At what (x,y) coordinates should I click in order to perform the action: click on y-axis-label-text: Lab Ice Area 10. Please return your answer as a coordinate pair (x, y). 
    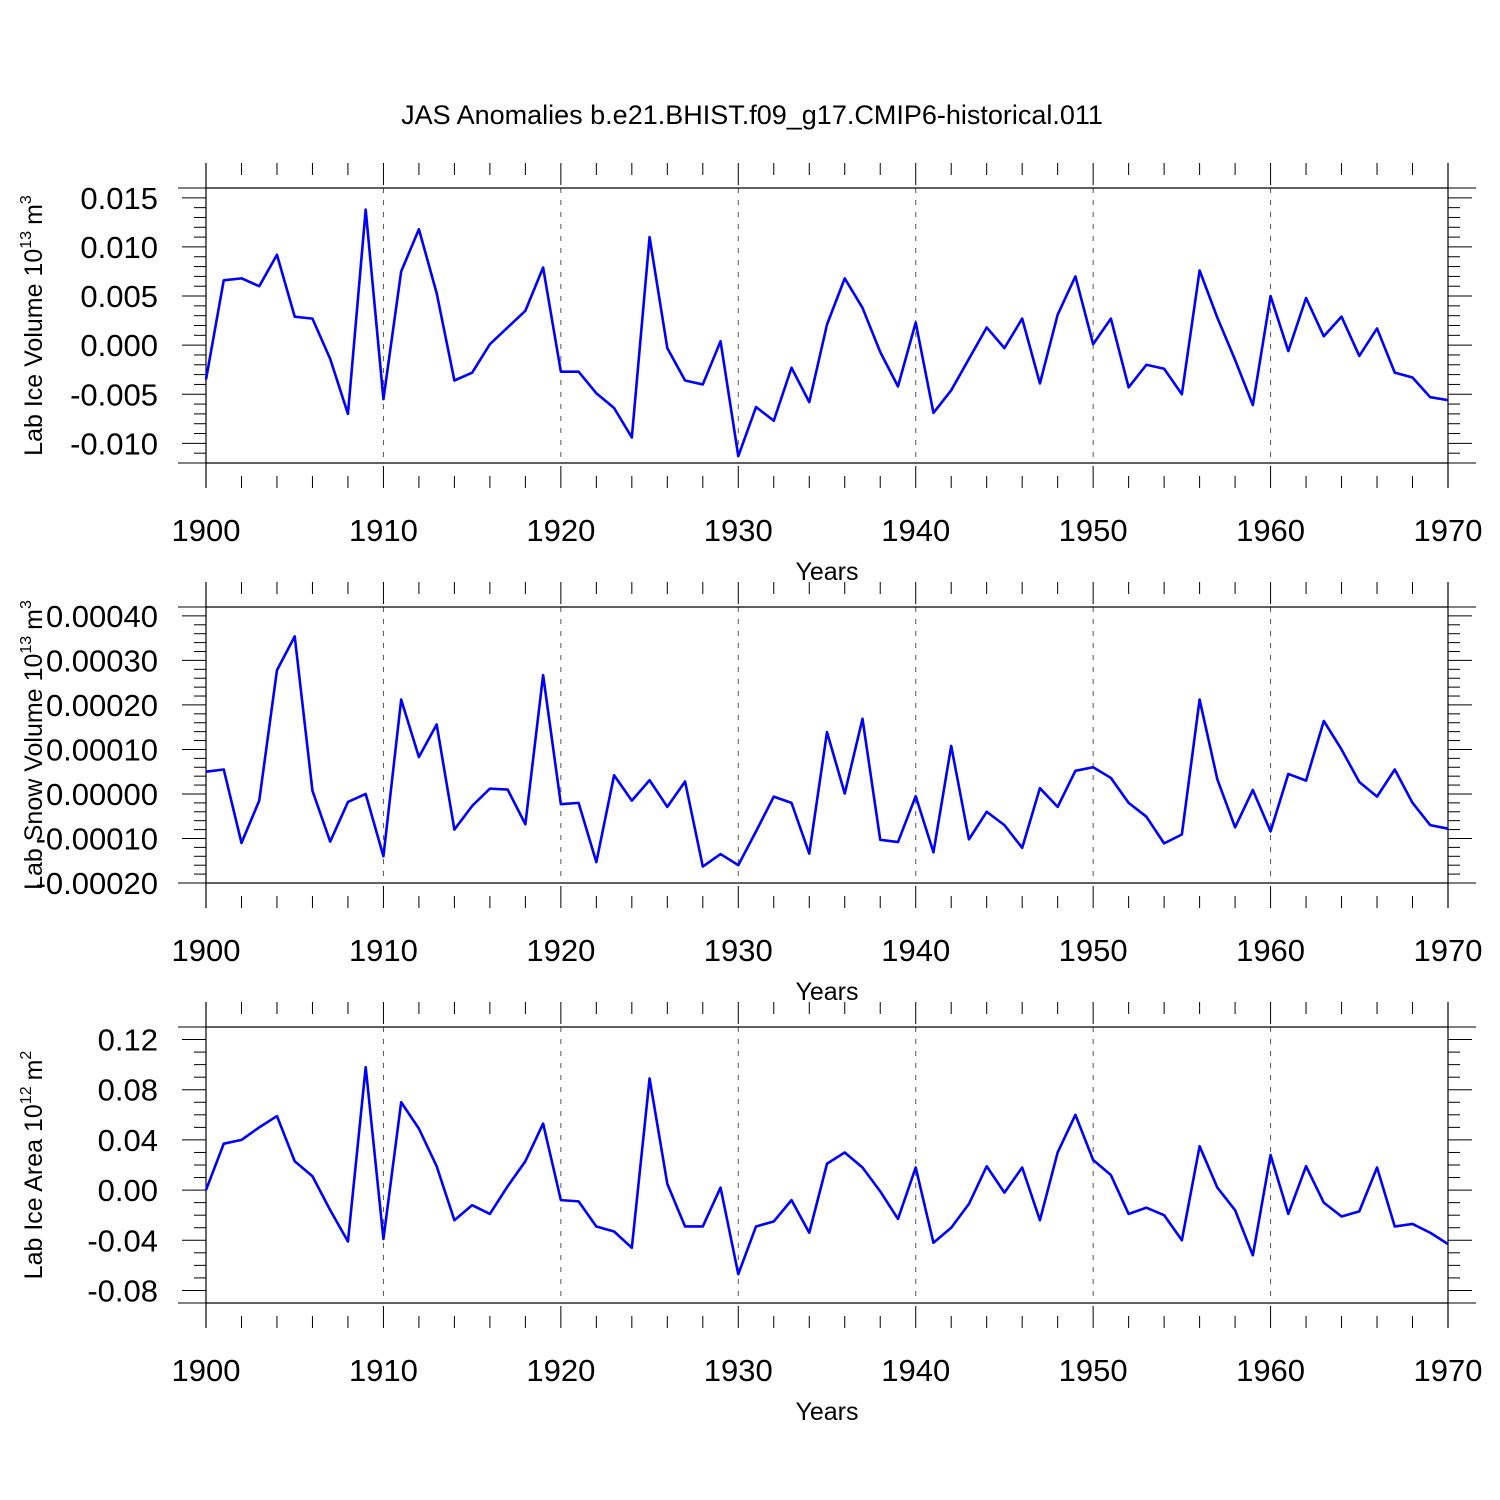
    Looking at the image, I should click on (34, 1191).